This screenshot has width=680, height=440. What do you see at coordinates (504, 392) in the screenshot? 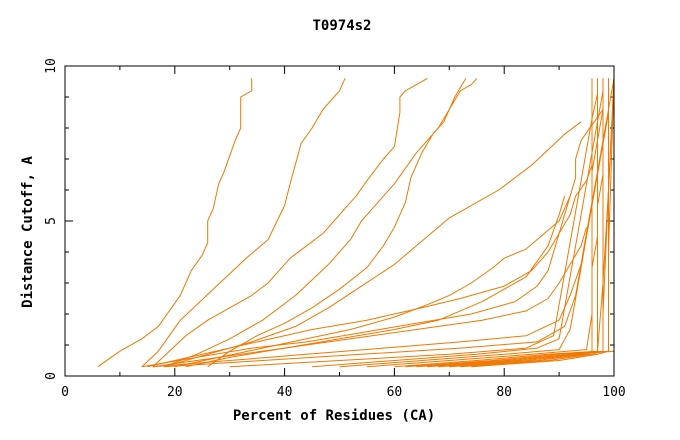
I see `x-tick-label-80: 80` at bounding box center [504, 392].